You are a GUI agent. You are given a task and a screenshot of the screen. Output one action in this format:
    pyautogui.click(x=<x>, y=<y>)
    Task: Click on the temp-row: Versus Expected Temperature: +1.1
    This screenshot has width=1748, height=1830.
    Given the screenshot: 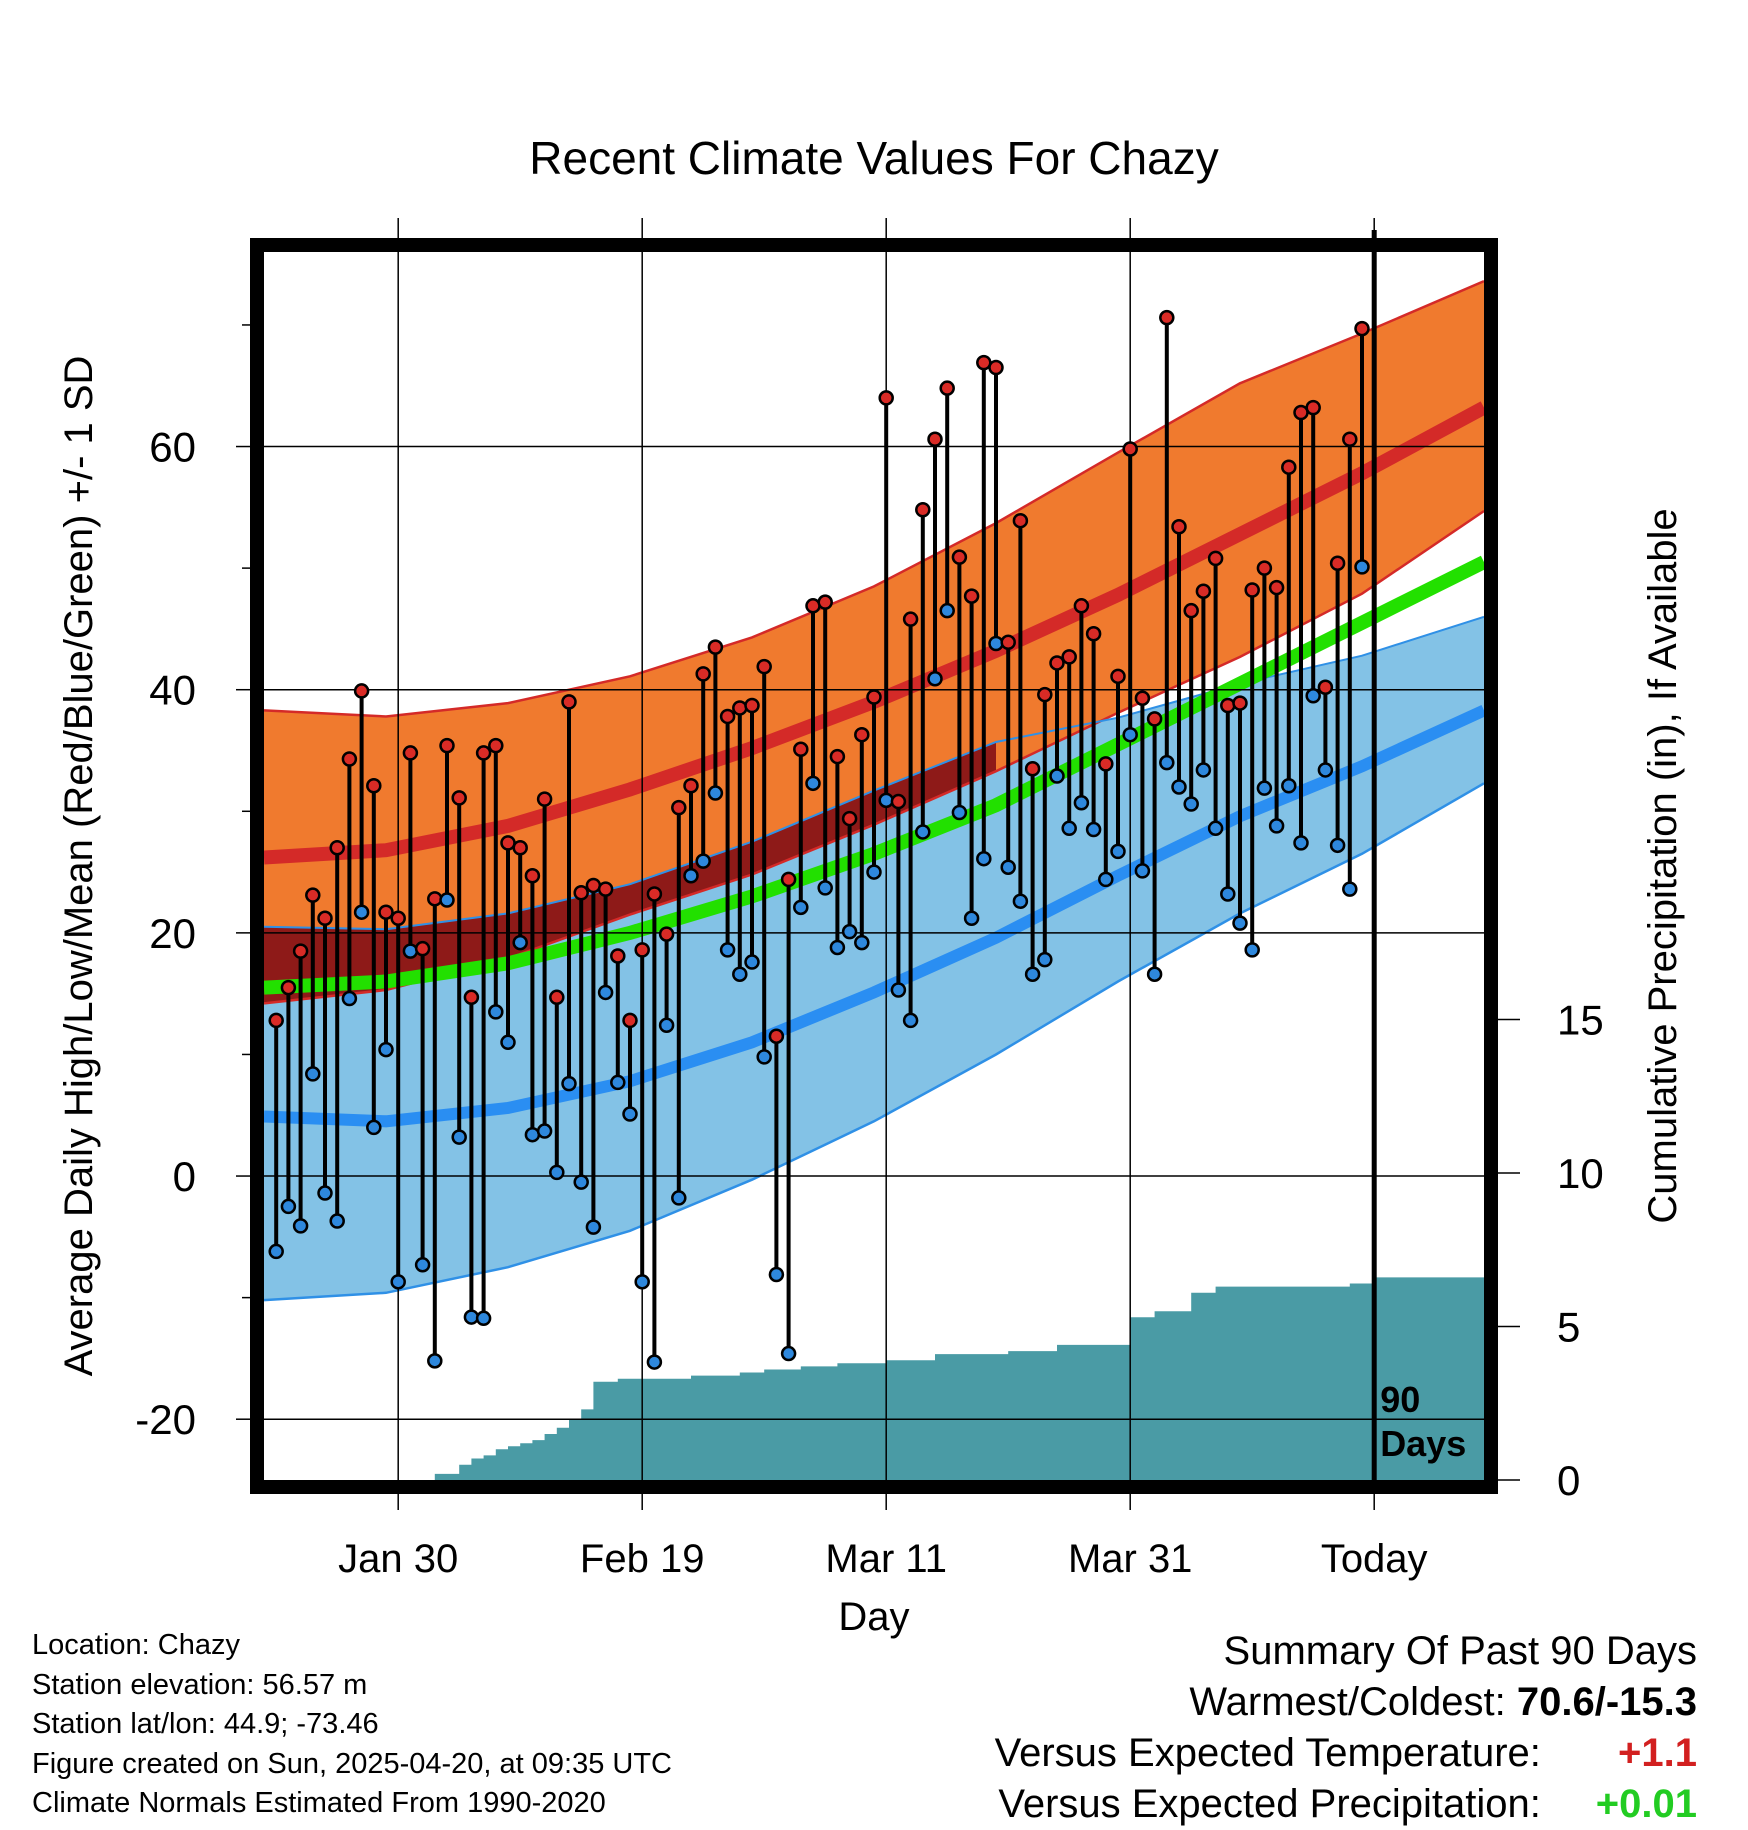 What is the action you would take?
    pyautogui.click(x=1346, y=1753)
    